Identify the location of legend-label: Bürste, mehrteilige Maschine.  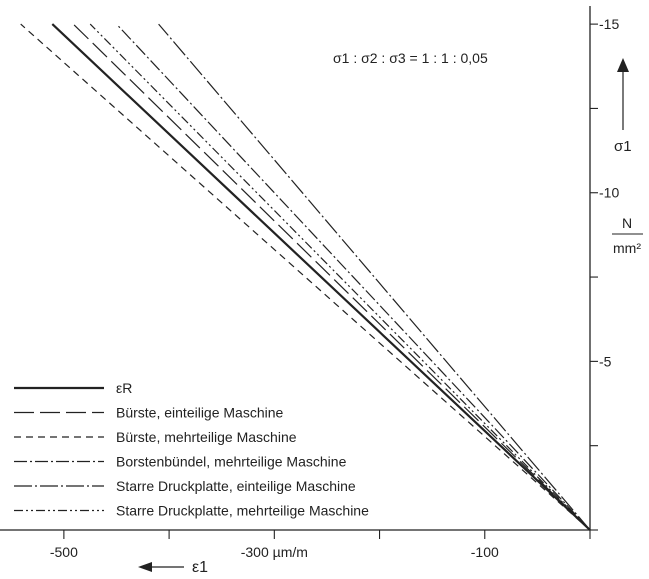
(206, 437).